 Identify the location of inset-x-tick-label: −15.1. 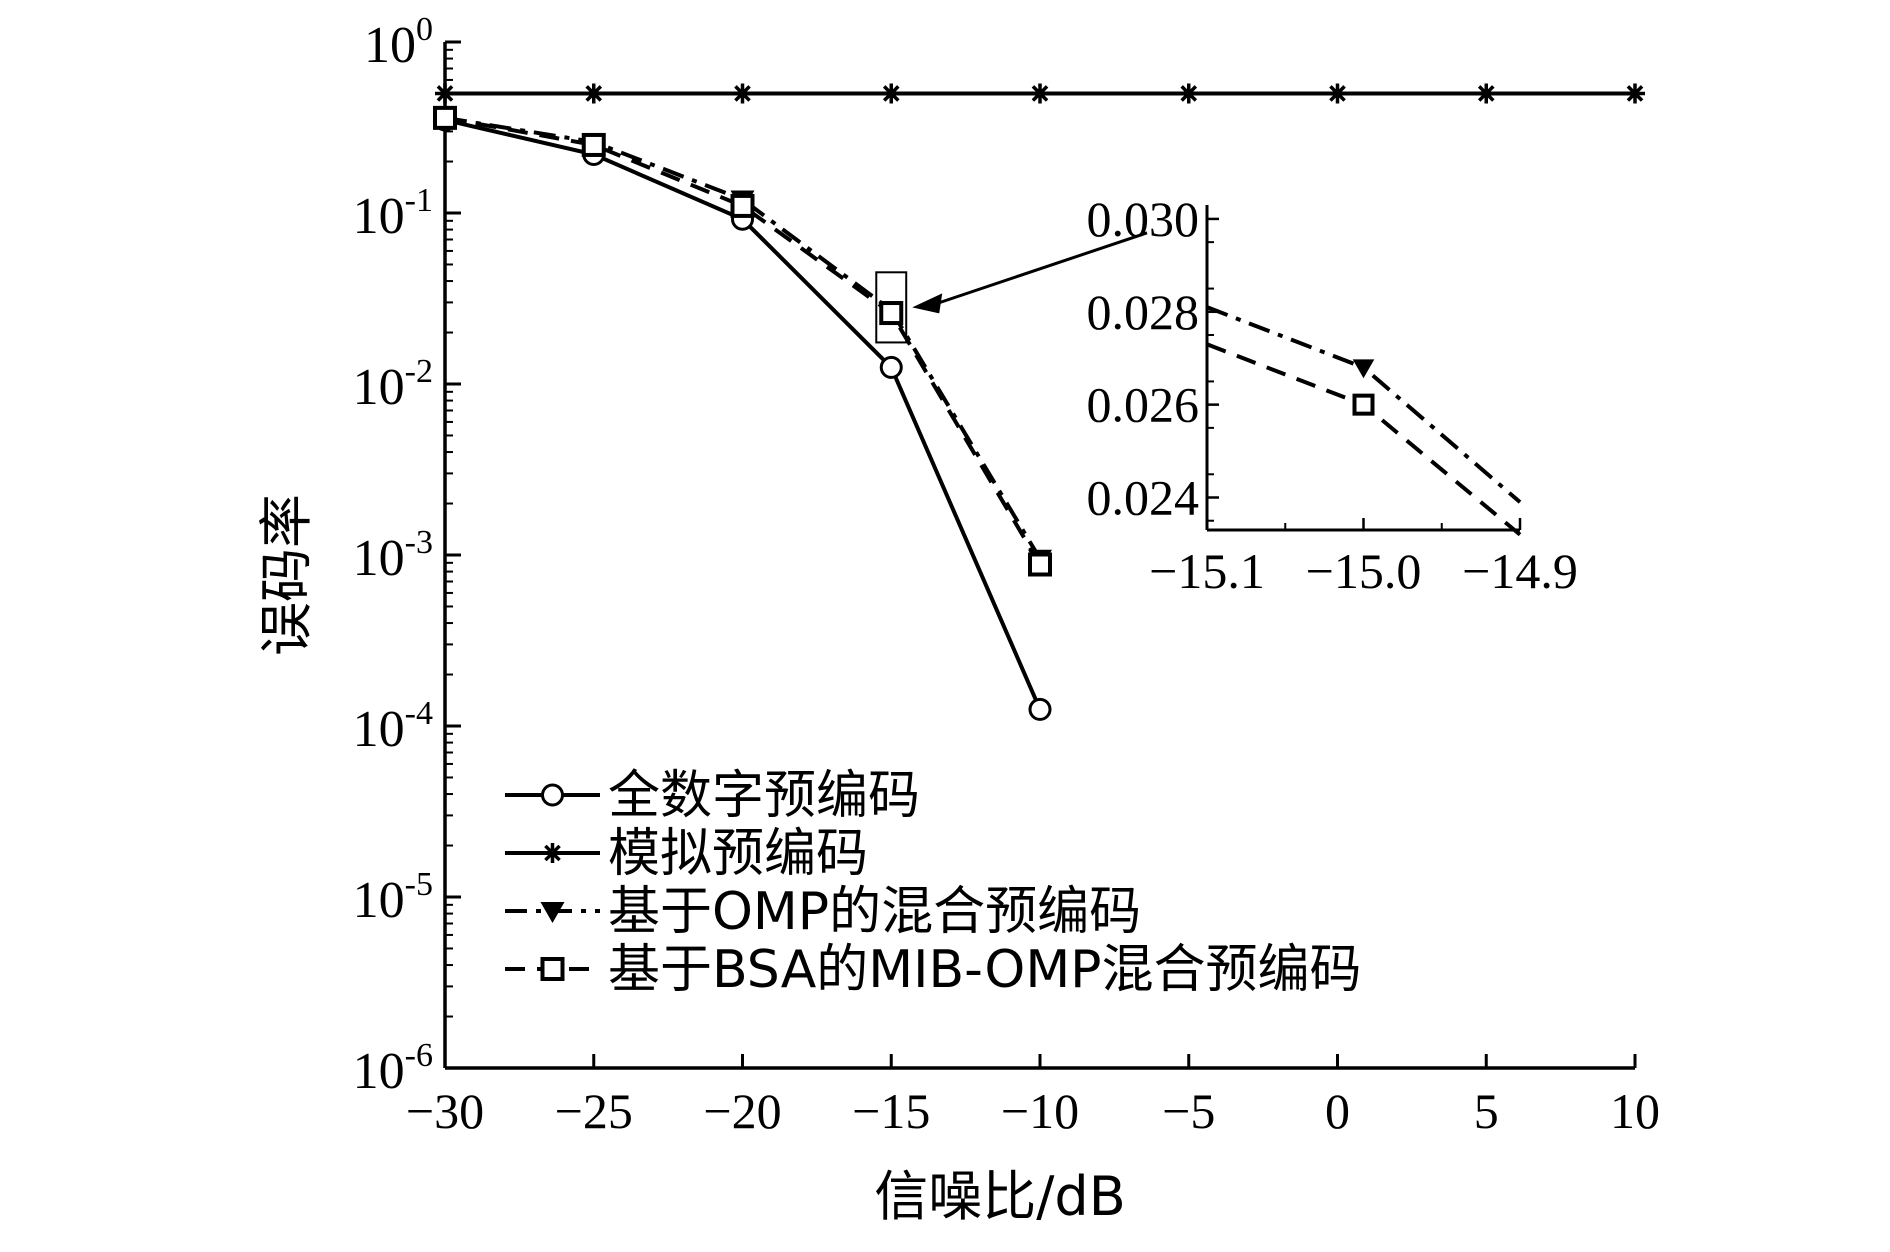
(1207, 571).